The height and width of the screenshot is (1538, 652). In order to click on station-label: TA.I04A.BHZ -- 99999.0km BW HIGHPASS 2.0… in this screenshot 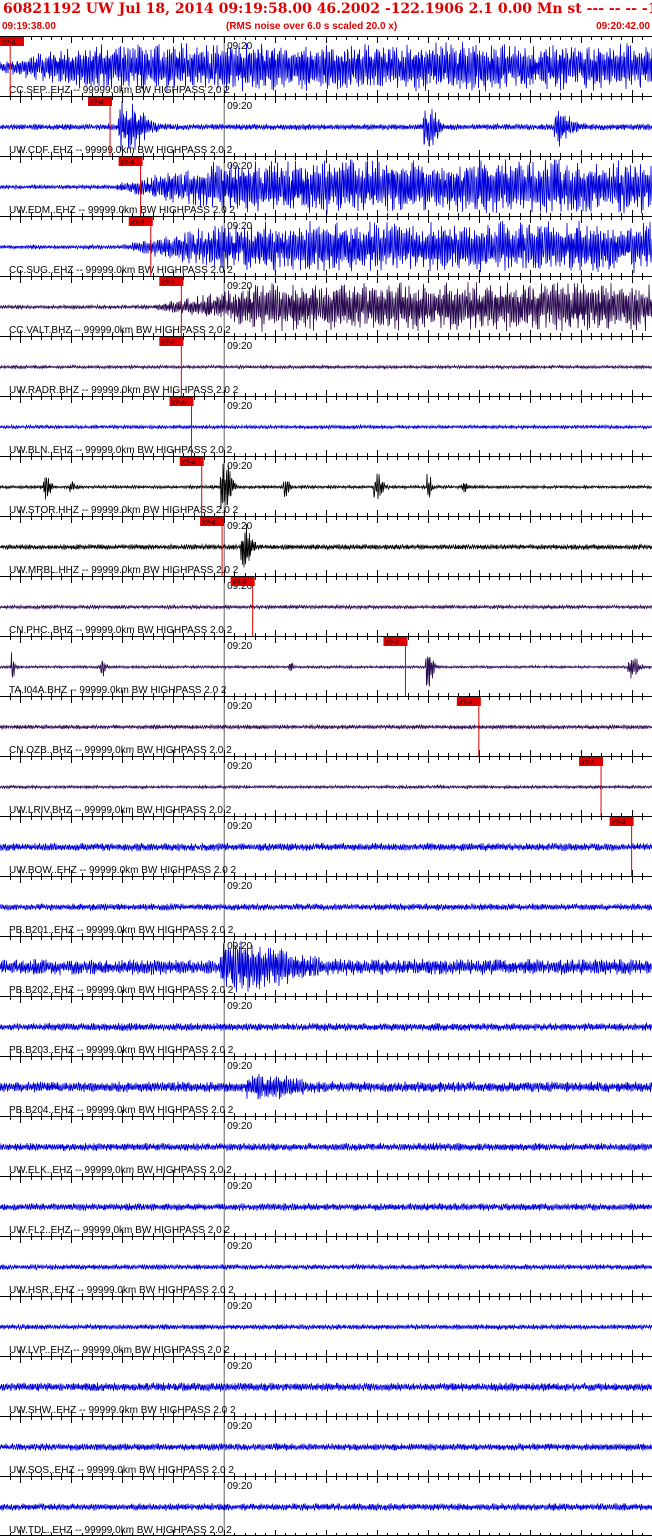, I will do `click(118, 690)`.